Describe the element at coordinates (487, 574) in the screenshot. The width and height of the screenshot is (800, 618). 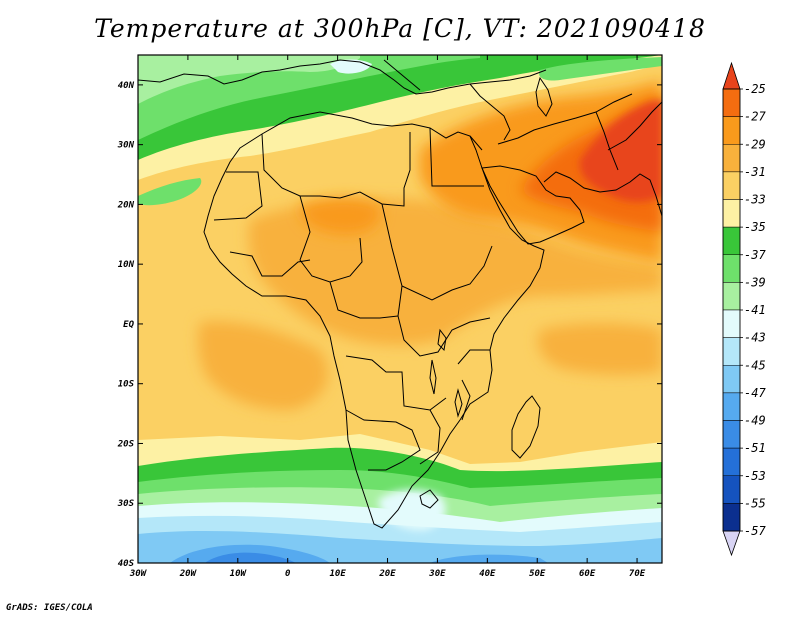
I see `lon-label: 40E` at that location.